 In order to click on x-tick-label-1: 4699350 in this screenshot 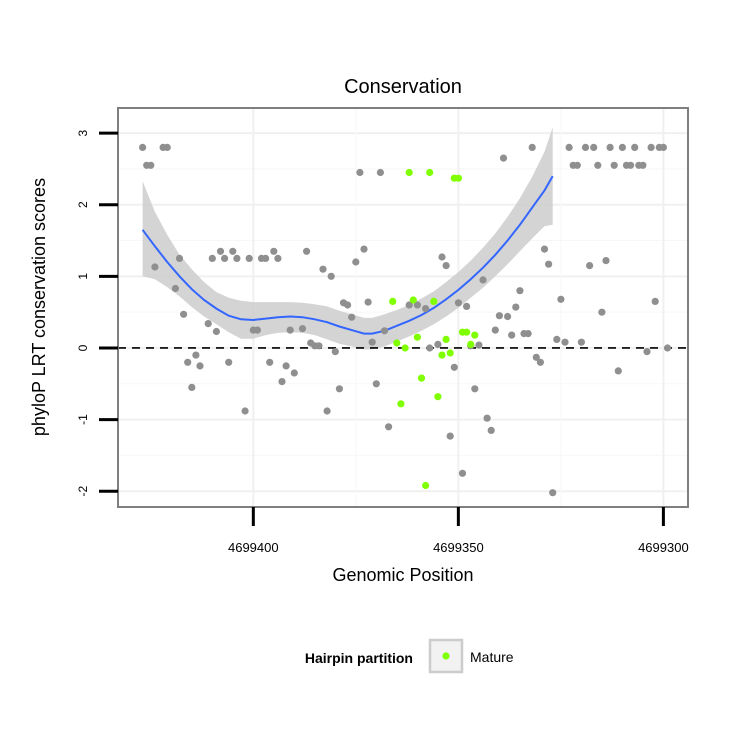, I will do `click(458, 547)`.